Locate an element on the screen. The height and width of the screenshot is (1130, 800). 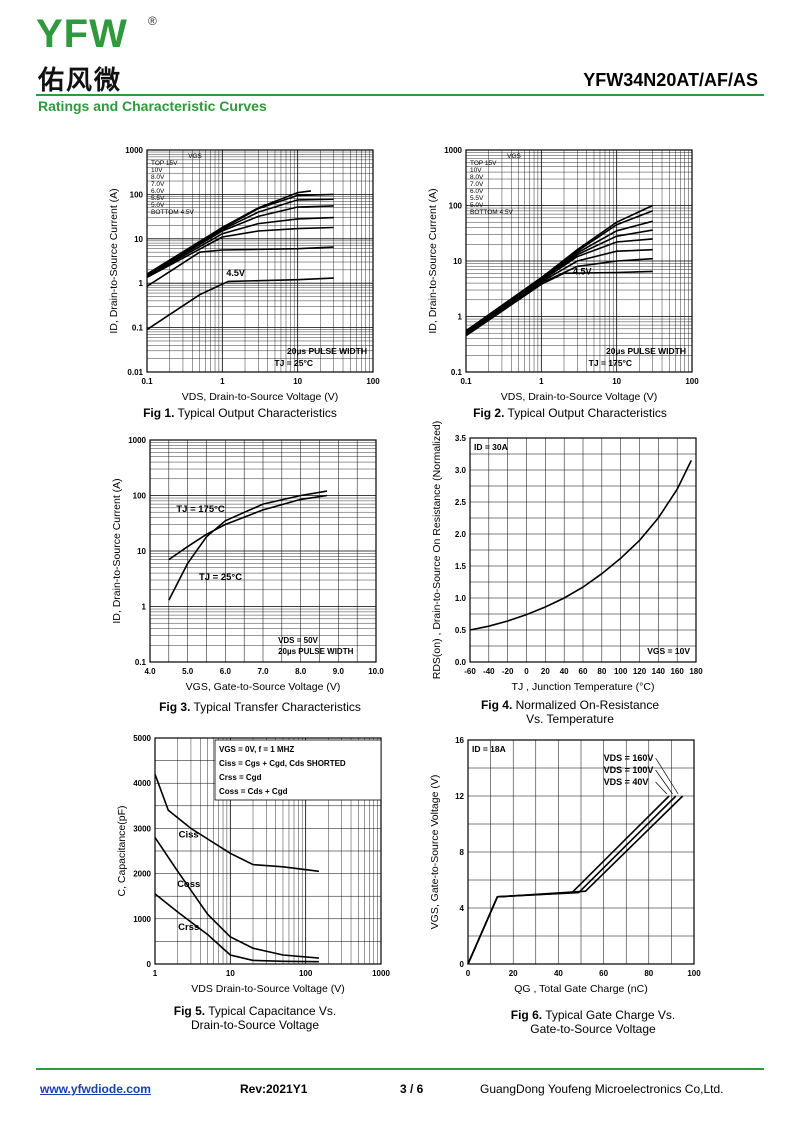
fig5-xtick: 1 is located at coordinates (155, 973).